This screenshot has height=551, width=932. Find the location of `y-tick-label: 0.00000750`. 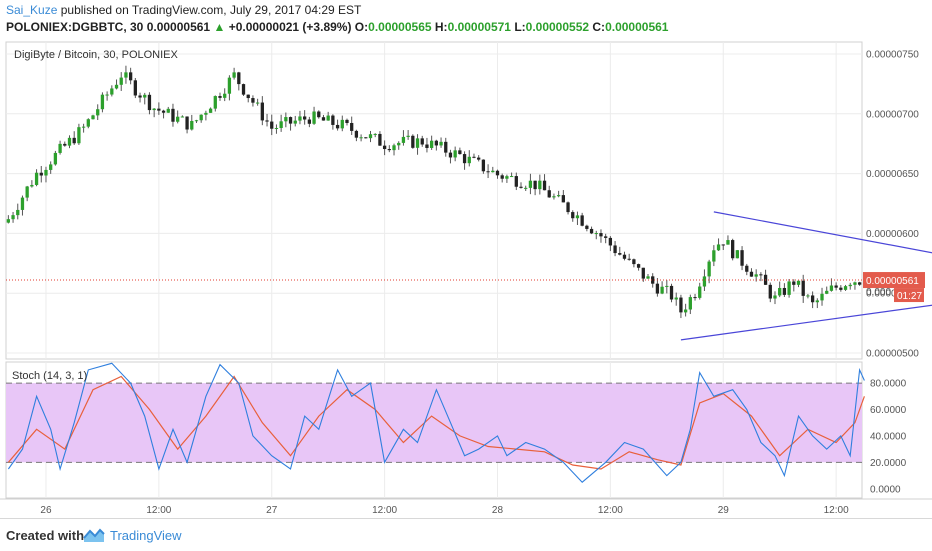

y-tick-label: 0.00000750 is located at coordinates (892, 54).